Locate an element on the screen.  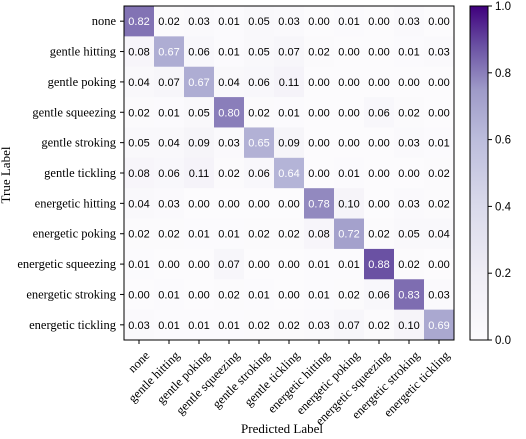
cell-value-label: 0.07 is located at coordinates (348, 326).